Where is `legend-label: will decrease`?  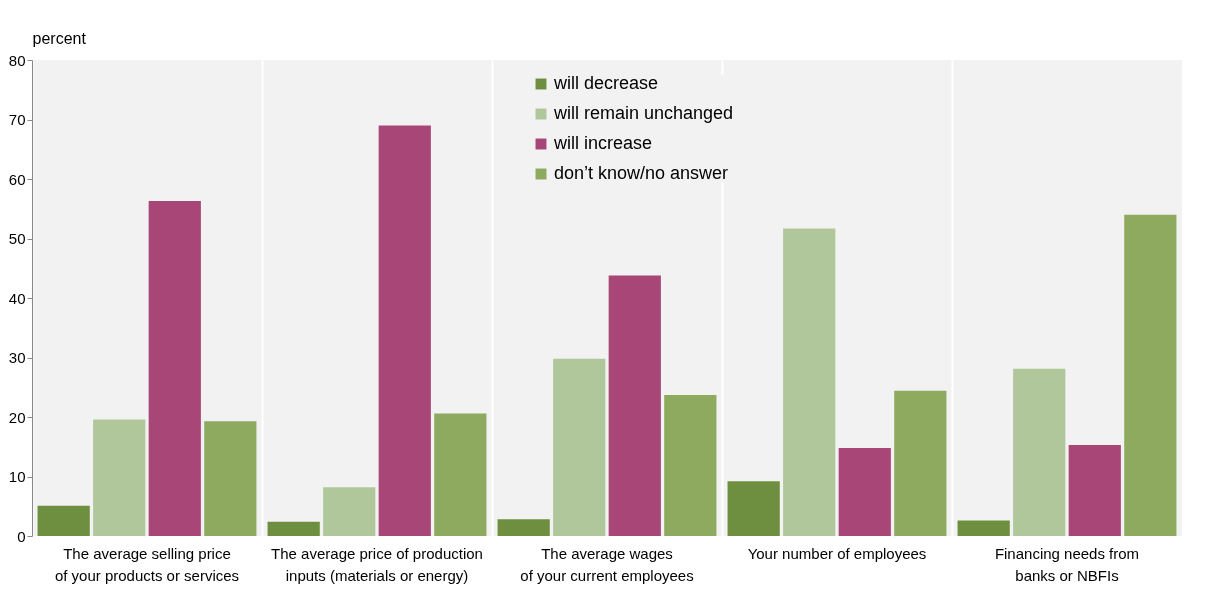 legend-label: will decrease is located at coordinates (606, 83).